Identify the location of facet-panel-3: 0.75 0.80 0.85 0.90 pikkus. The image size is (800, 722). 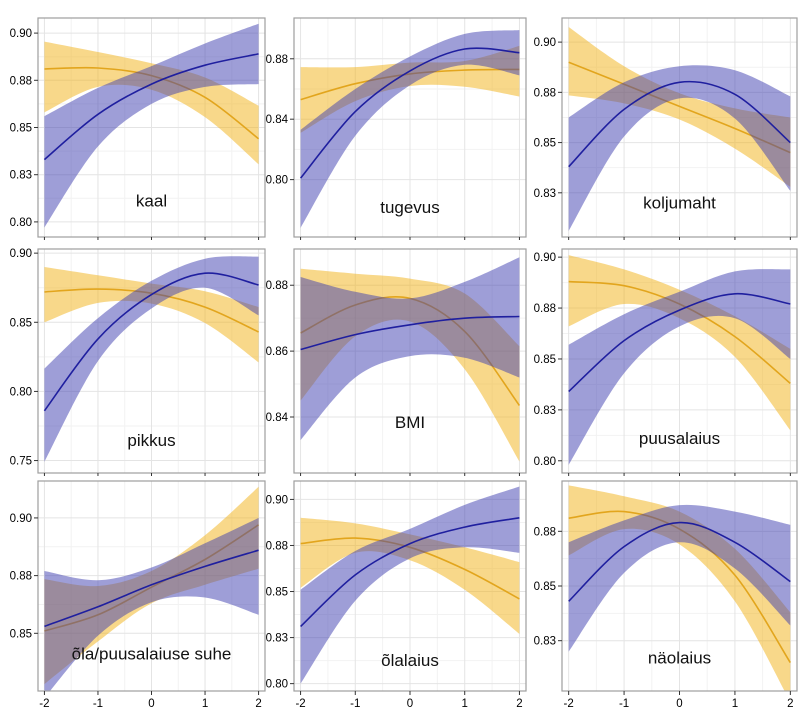
(138, 362).